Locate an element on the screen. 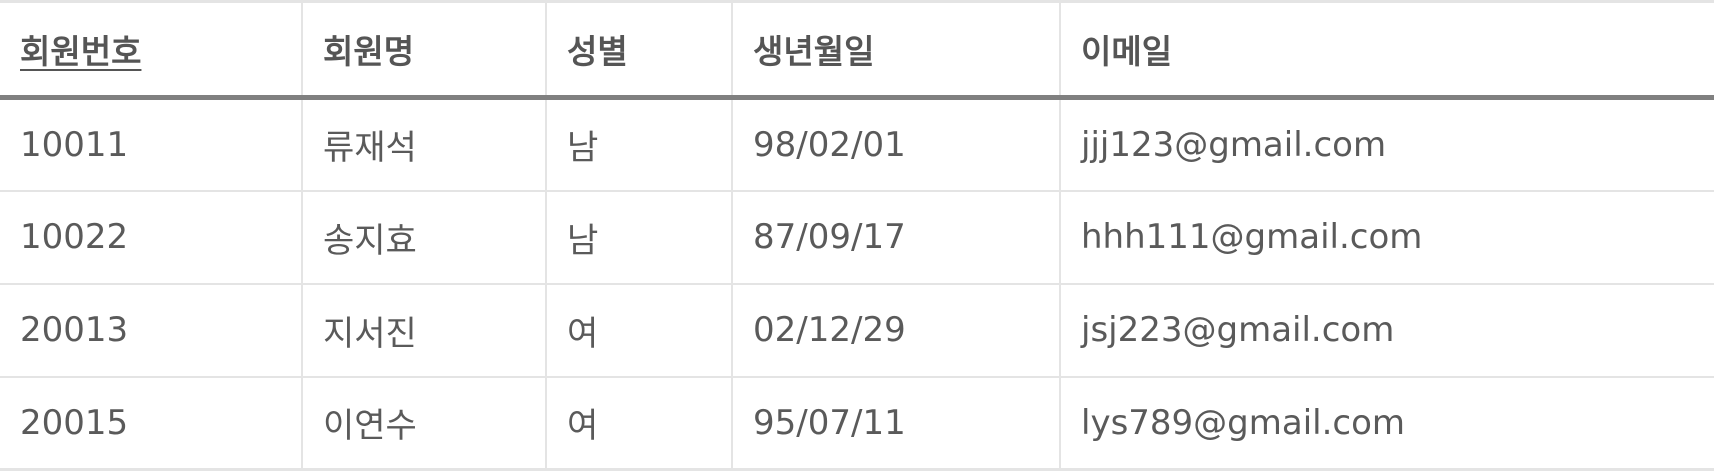 This screenshot has height=476, width=1714. header-gender: 성별 is located at coordinates (639, 50).